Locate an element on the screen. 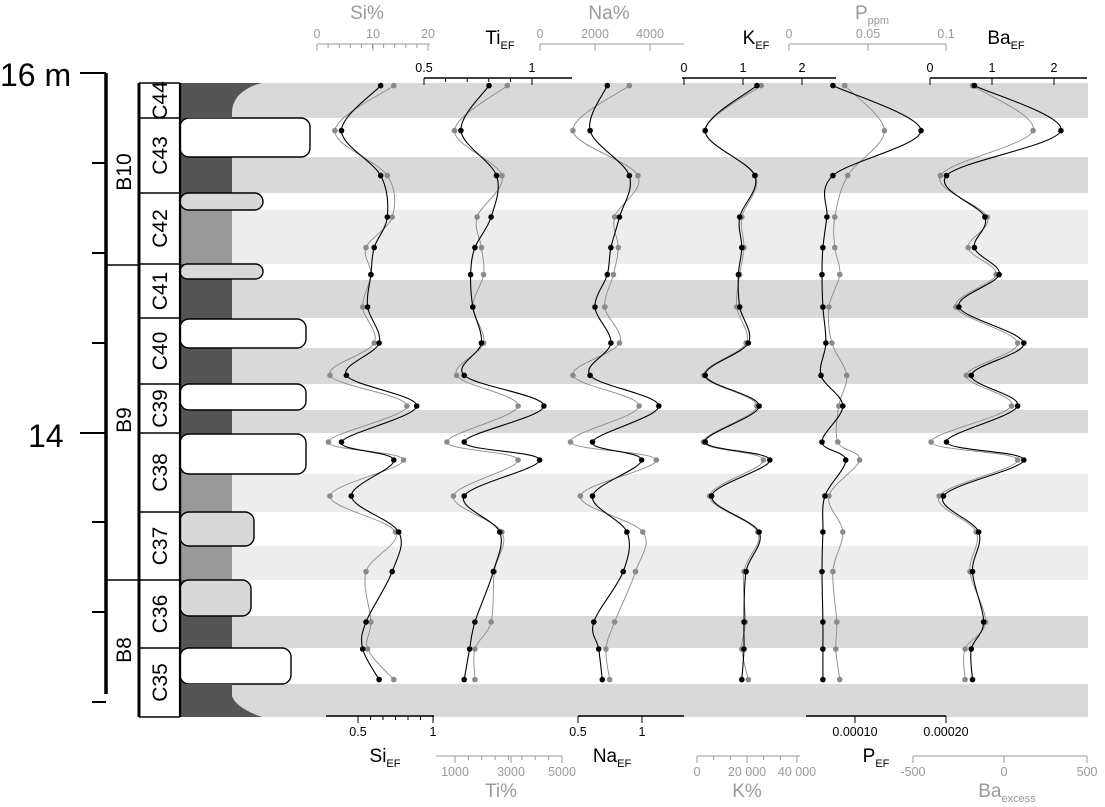 This screenshot has height=807, width=1105. bottom-ticklabel-k-1: 20 000 is located at coordinates (747, 772).